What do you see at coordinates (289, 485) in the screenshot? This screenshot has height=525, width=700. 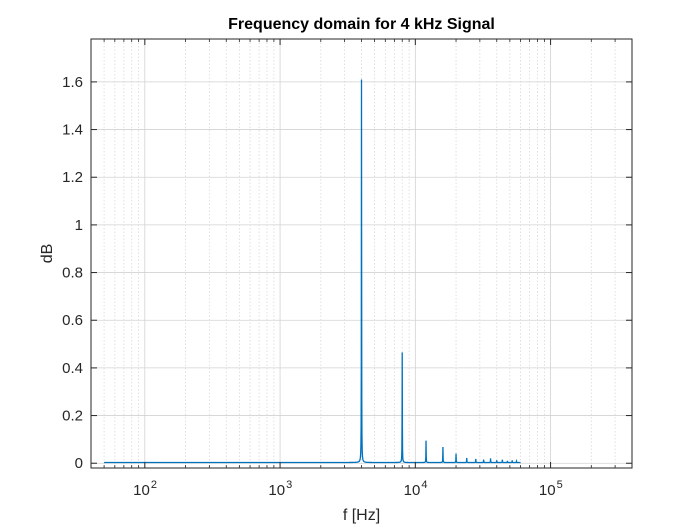 I see `x-tick-label-exponent: 3` at bounding box center [289, 485].